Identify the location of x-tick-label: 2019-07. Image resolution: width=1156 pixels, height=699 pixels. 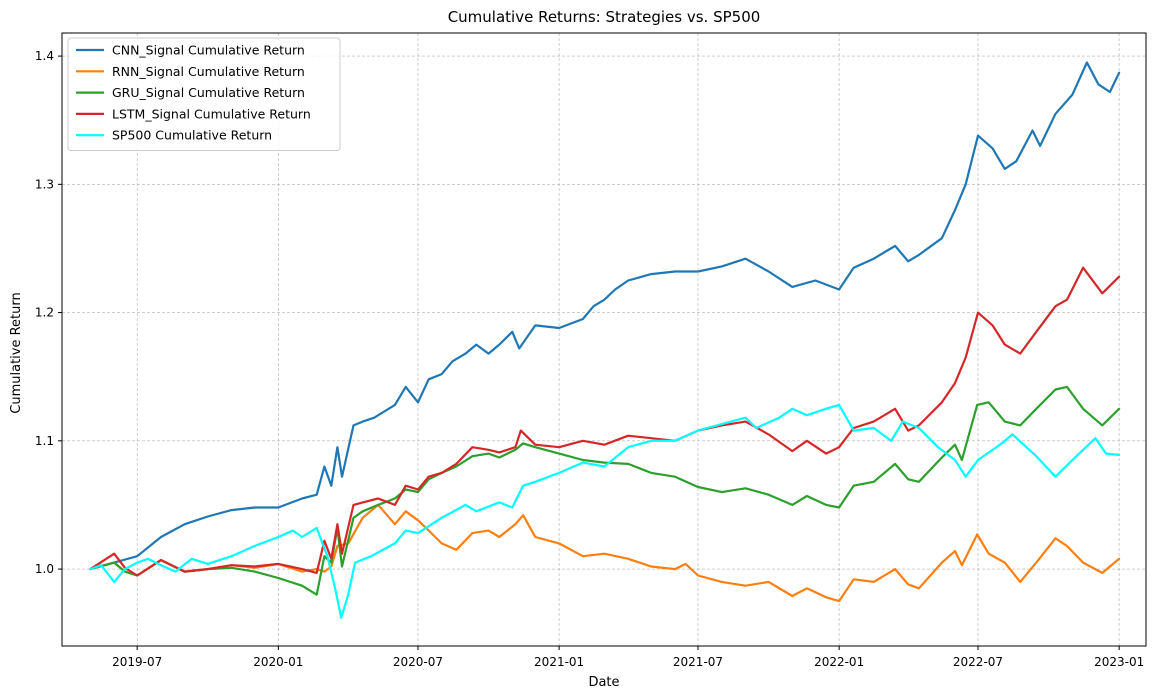
(137, 662).